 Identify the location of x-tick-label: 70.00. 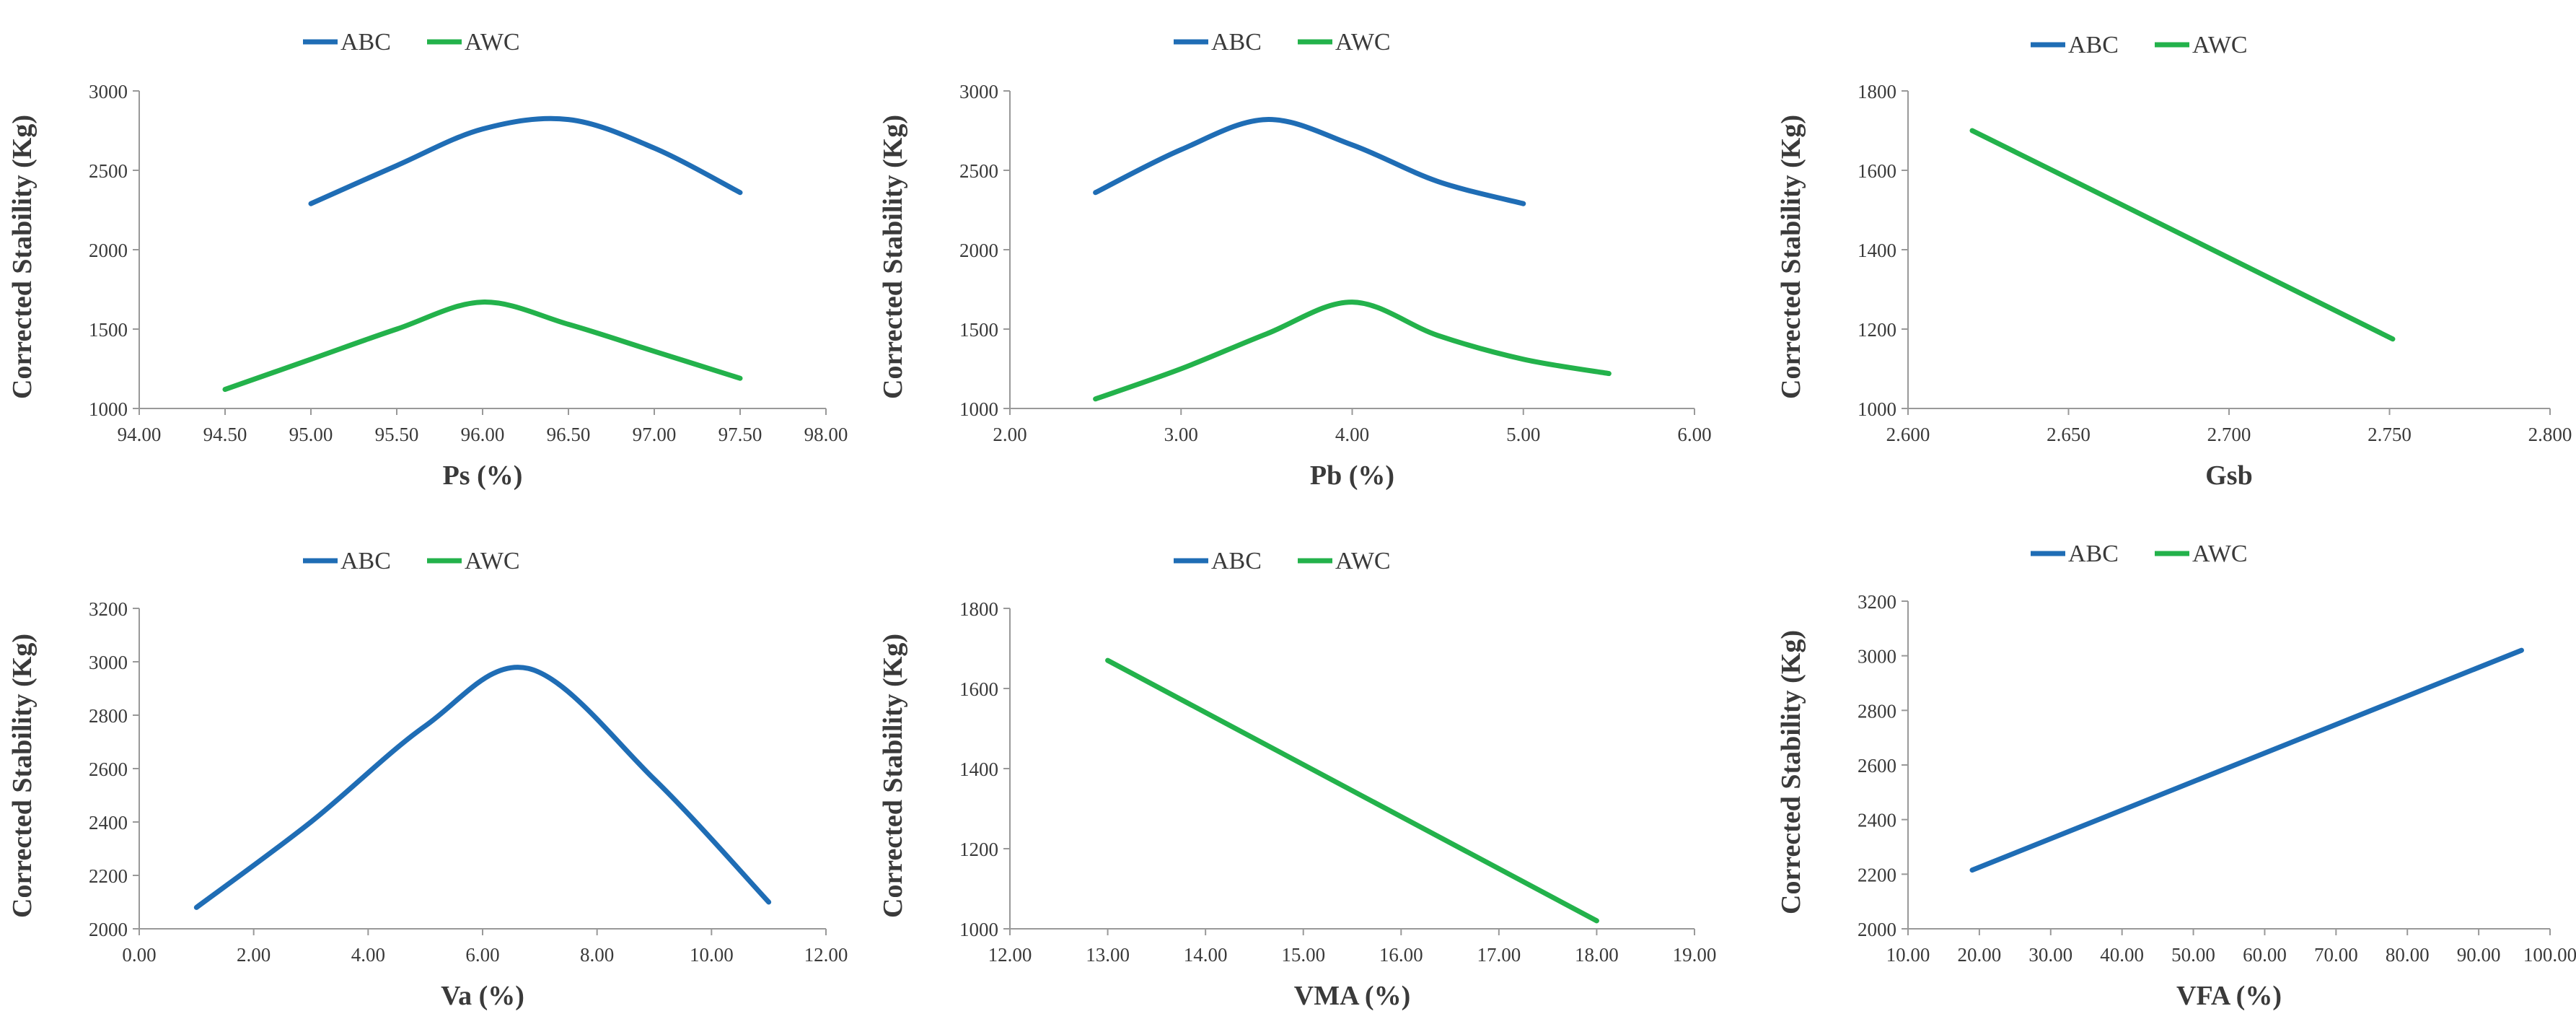
(2336, 955).